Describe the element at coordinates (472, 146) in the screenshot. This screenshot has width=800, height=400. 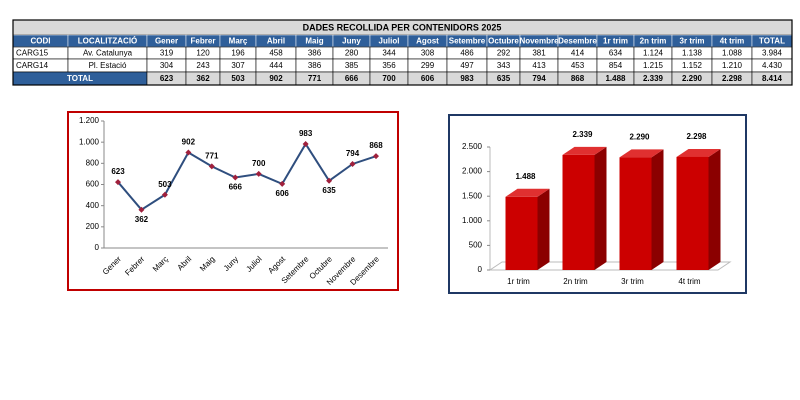
I see `y-tick-label: 2.500` at that location.